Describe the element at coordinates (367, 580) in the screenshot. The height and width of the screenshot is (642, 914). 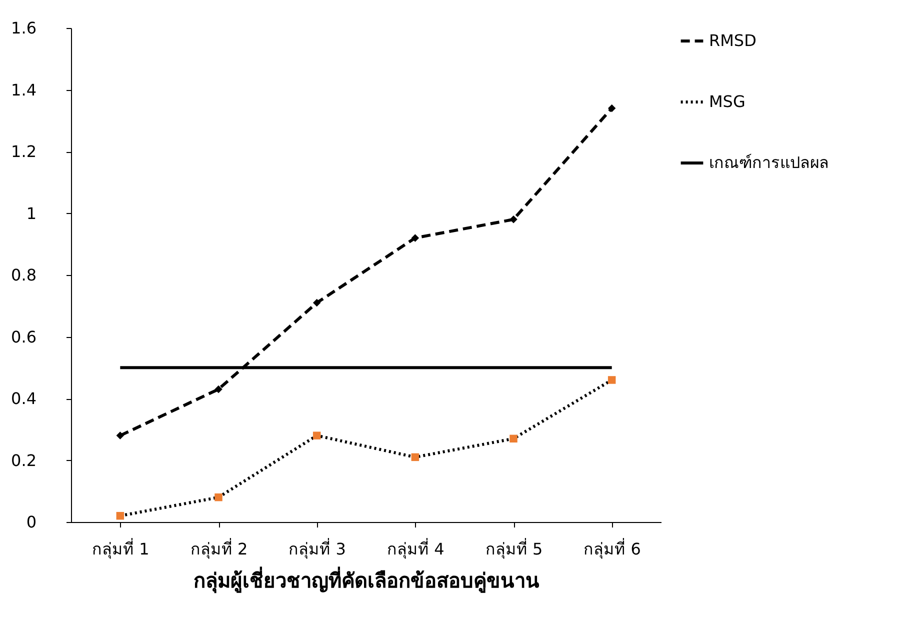
I see `x-axis-title: กลุ่มผู้เชี่ยวชาญที่คัดเลือกข้อสอบคู่ขนาน` at that location.